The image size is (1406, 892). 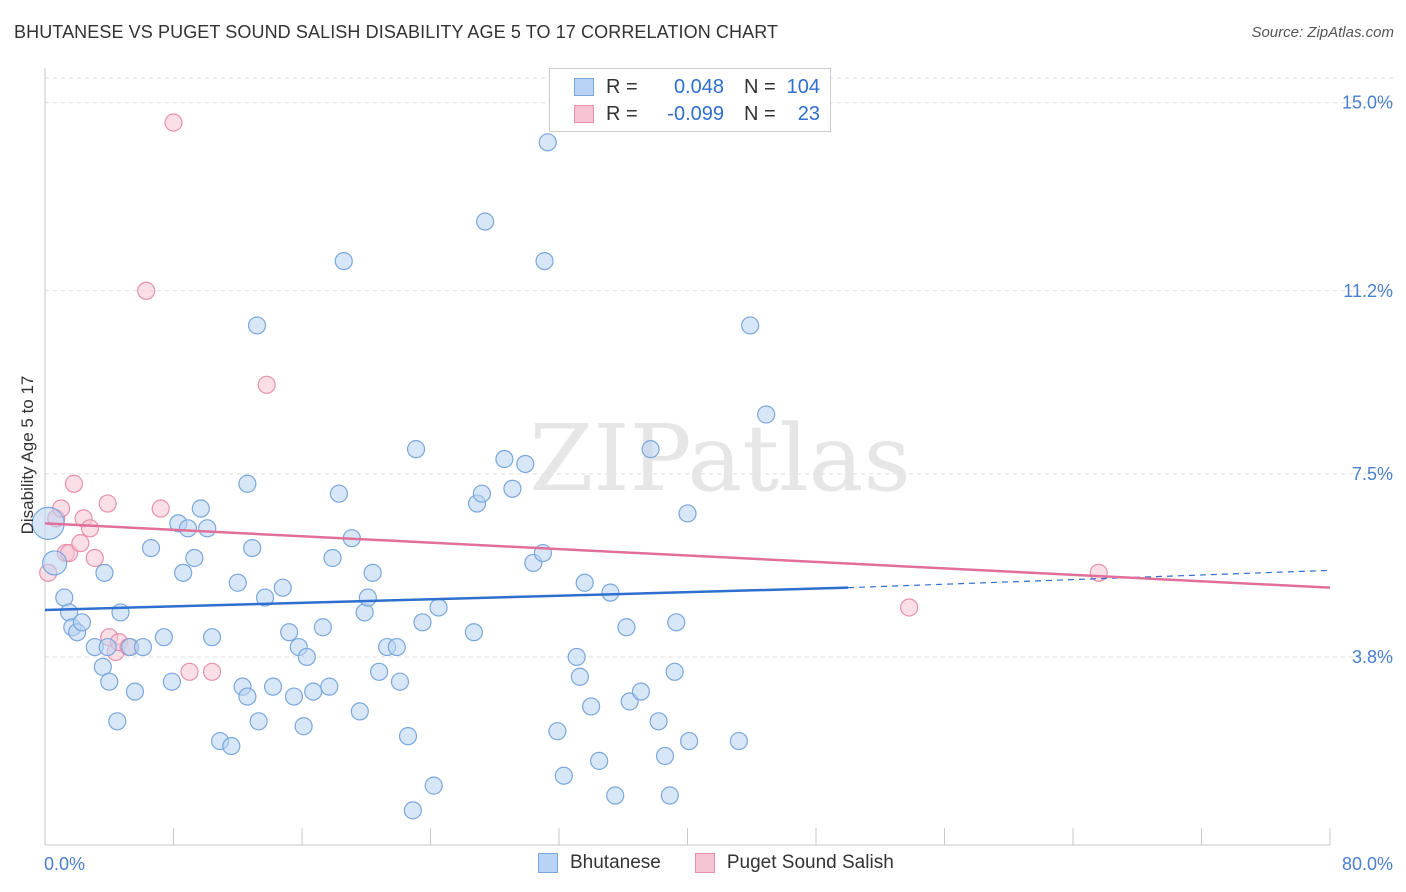 I want to click on legend-row-bhutanese: R = 0.048 N = 104, so click(x=685, y=87).